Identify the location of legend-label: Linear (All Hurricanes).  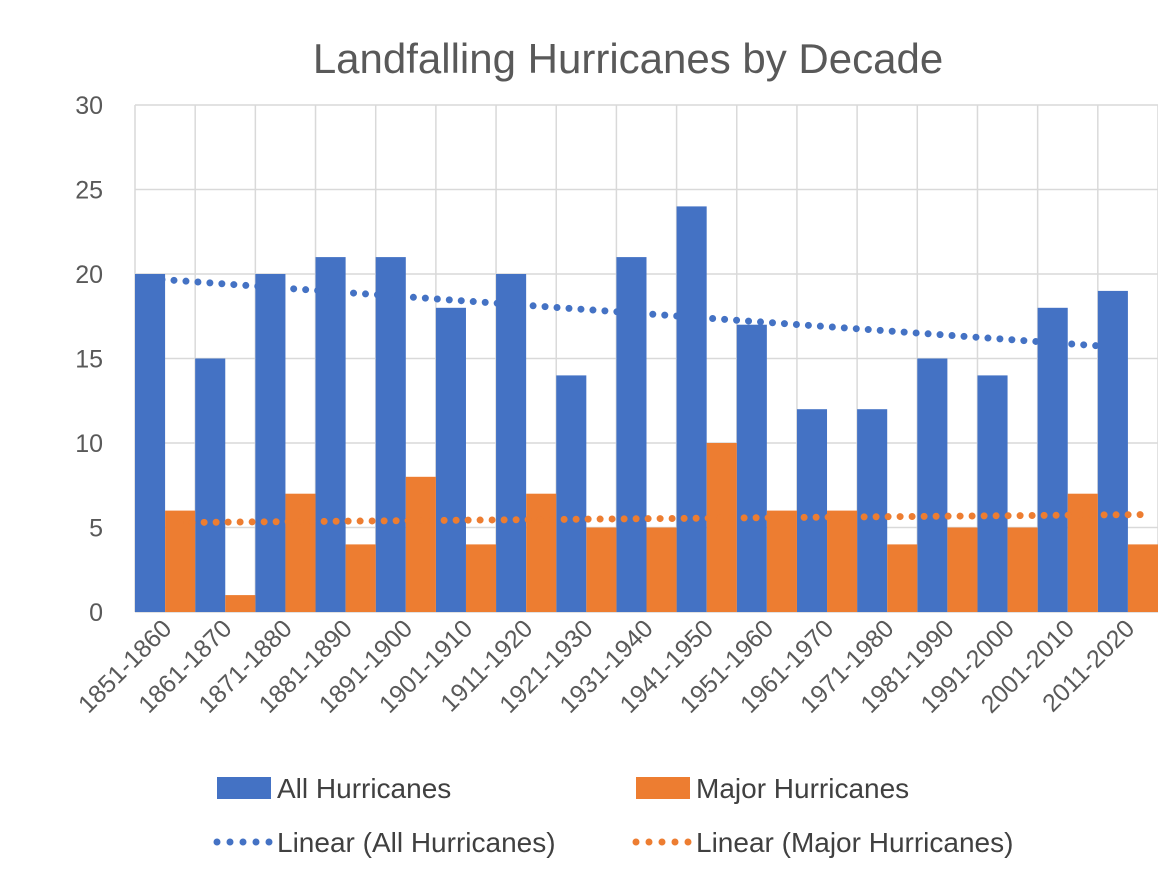
(416, 842).